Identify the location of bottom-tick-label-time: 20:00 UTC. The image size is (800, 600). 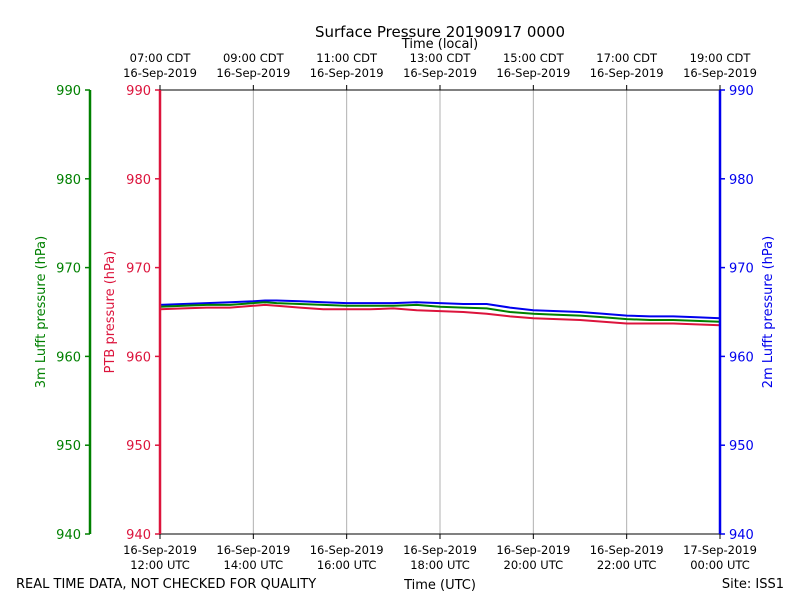
(534, 565).